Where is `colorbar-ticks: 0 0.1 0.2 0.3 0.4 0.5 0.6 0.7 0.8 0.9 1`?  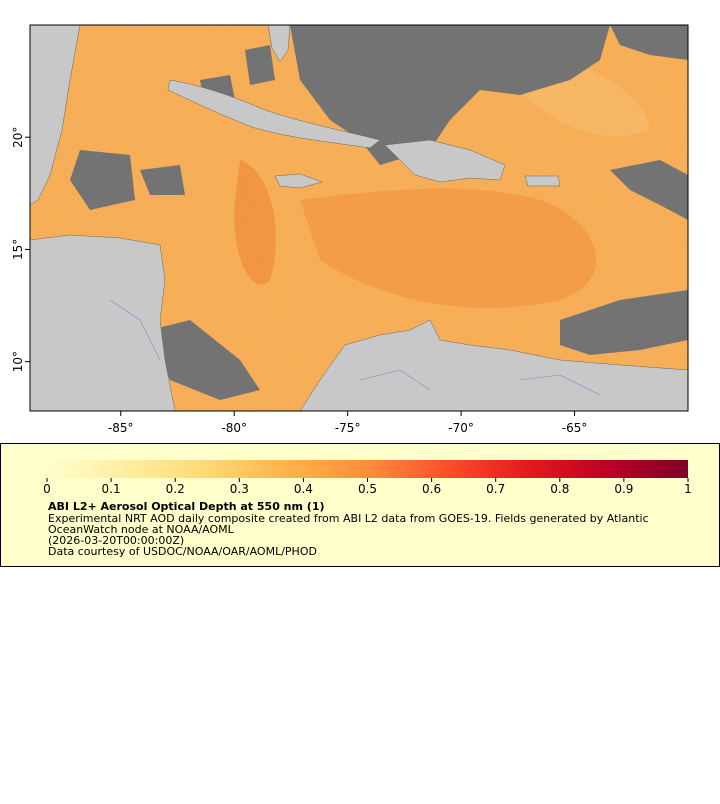
colorbar-ticks: 0 0.1 0.2 0.3 0.4 0.5 0.6 0.7 0.8 0.9 1 is located at coordinates (367, 487).